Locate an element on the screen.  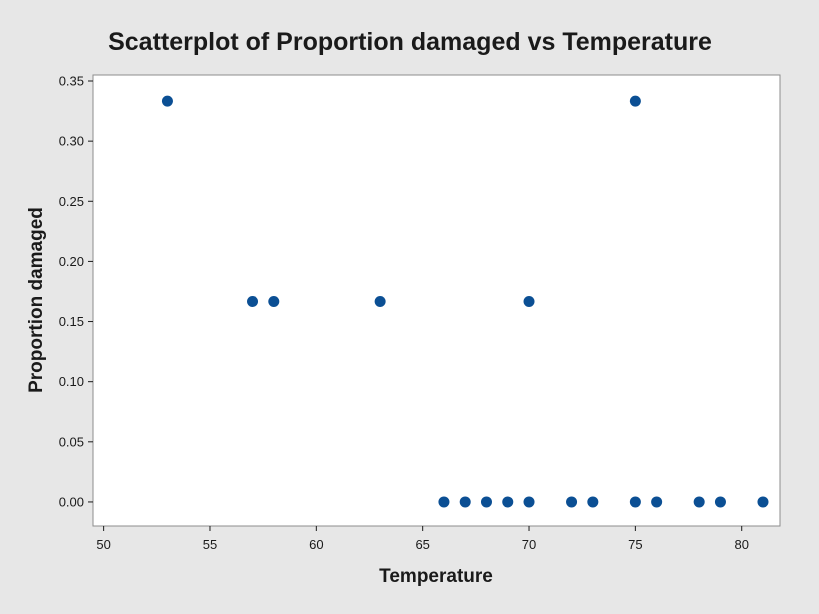
x-tick-label: 65 is located at coordinates (422, 544).